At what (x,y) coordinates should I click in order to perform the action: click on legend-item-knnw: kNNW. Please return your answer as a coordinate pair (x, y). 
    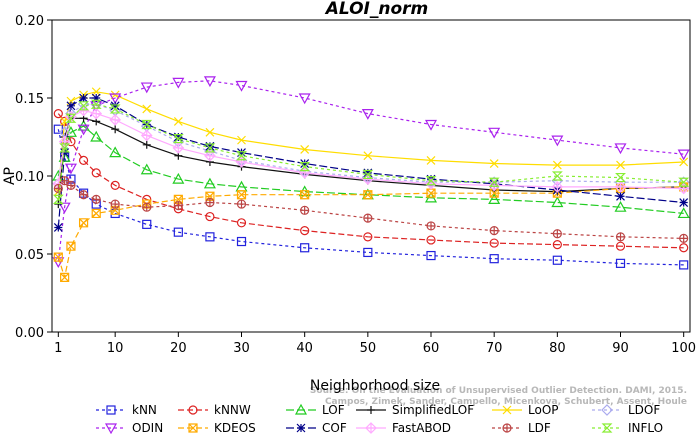
    Looking at the image, I should click on (214, 410).